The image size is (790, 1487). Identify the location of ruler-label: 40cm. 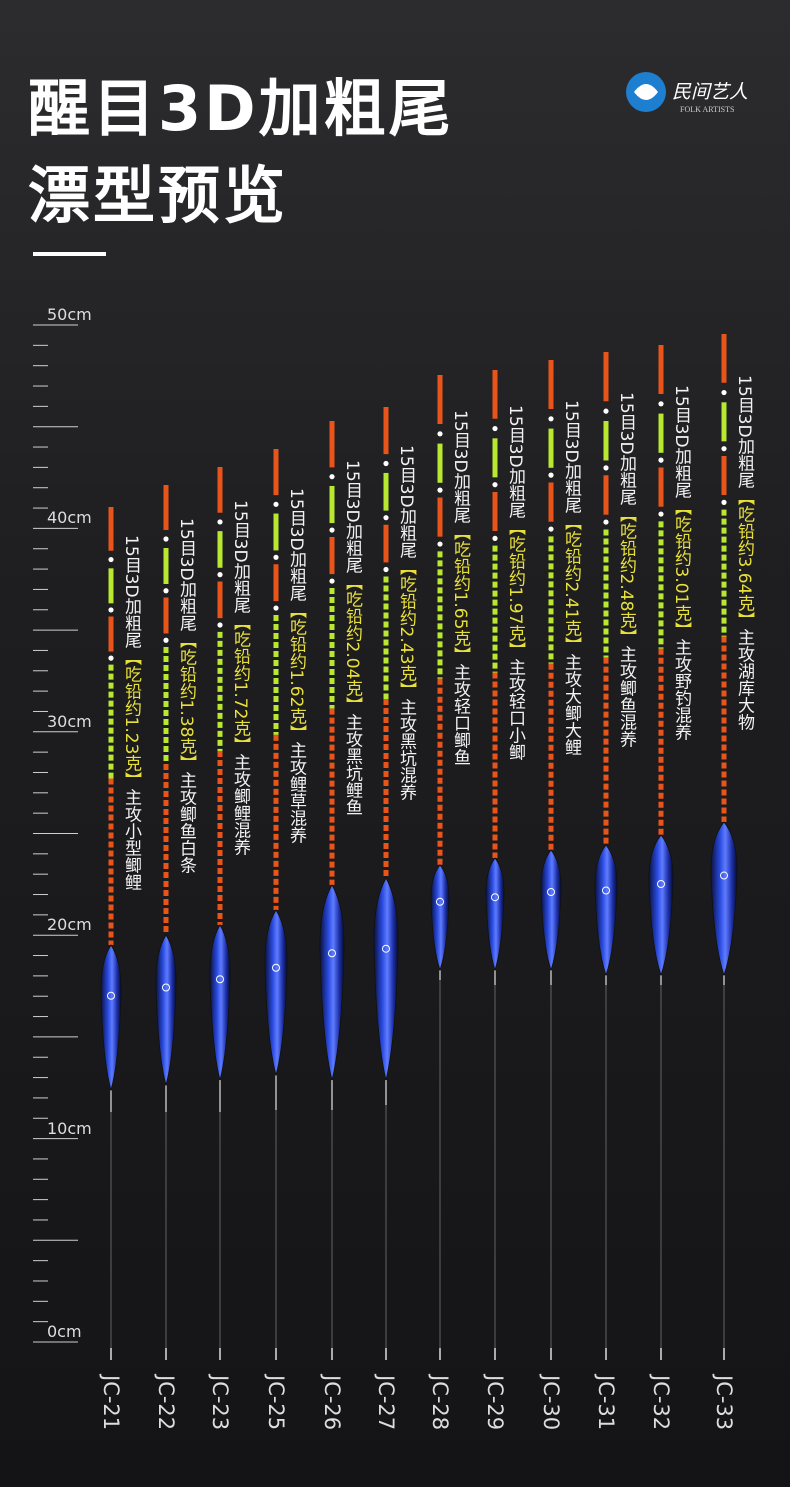
(69, 518).